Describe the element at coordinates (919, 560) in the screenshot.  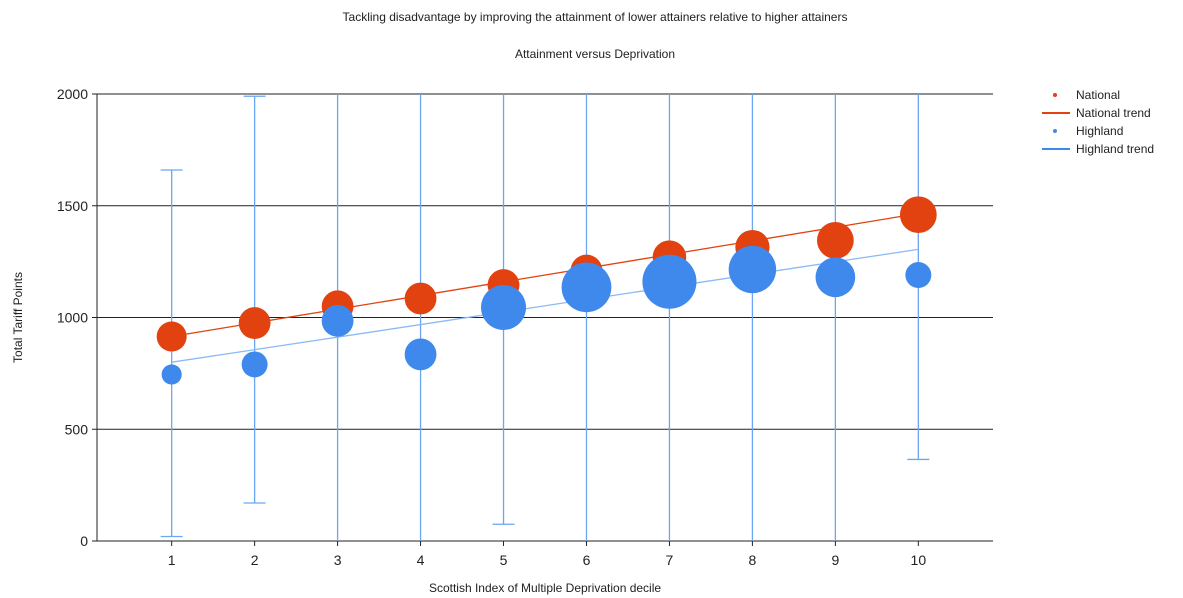
I see `tick-label-x: 10` at that location.